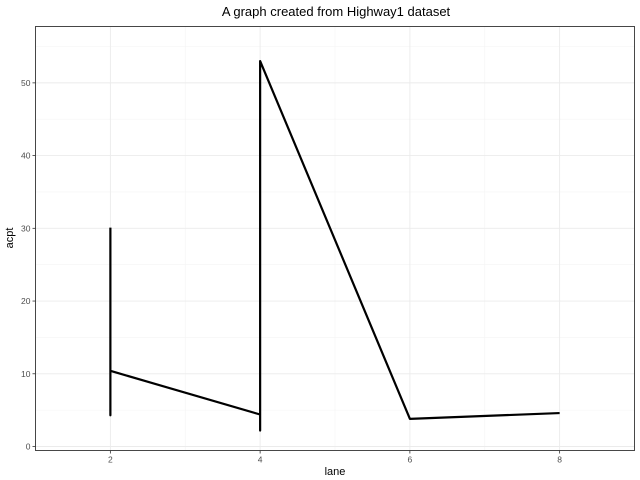 This screenshot has height=480, width=640. What do you see at coordinates (335, 472) in the screenshot?
I see `x-axis-title: lane` at bounding box center [335, 472].